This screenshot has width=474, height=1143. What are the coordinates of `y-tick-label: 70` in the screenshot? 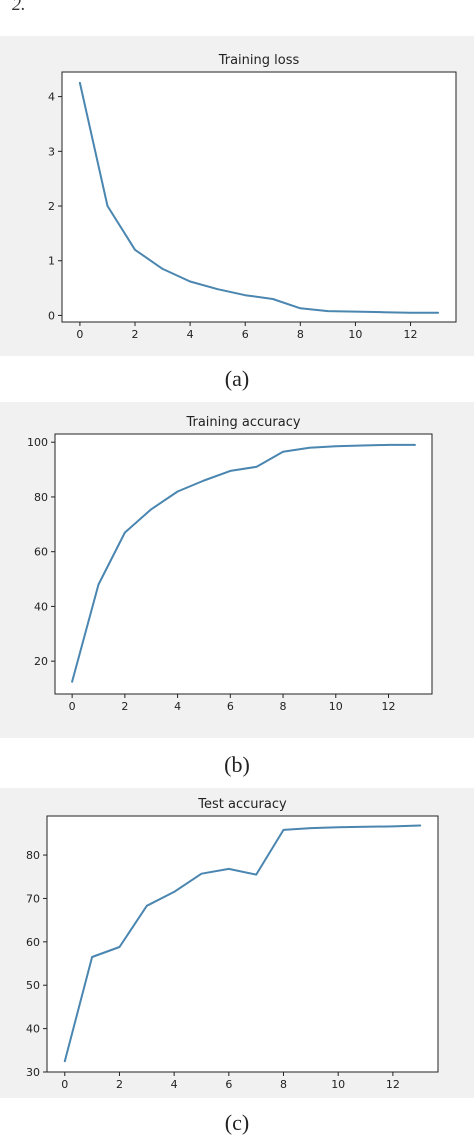 It's located at (33, 898).